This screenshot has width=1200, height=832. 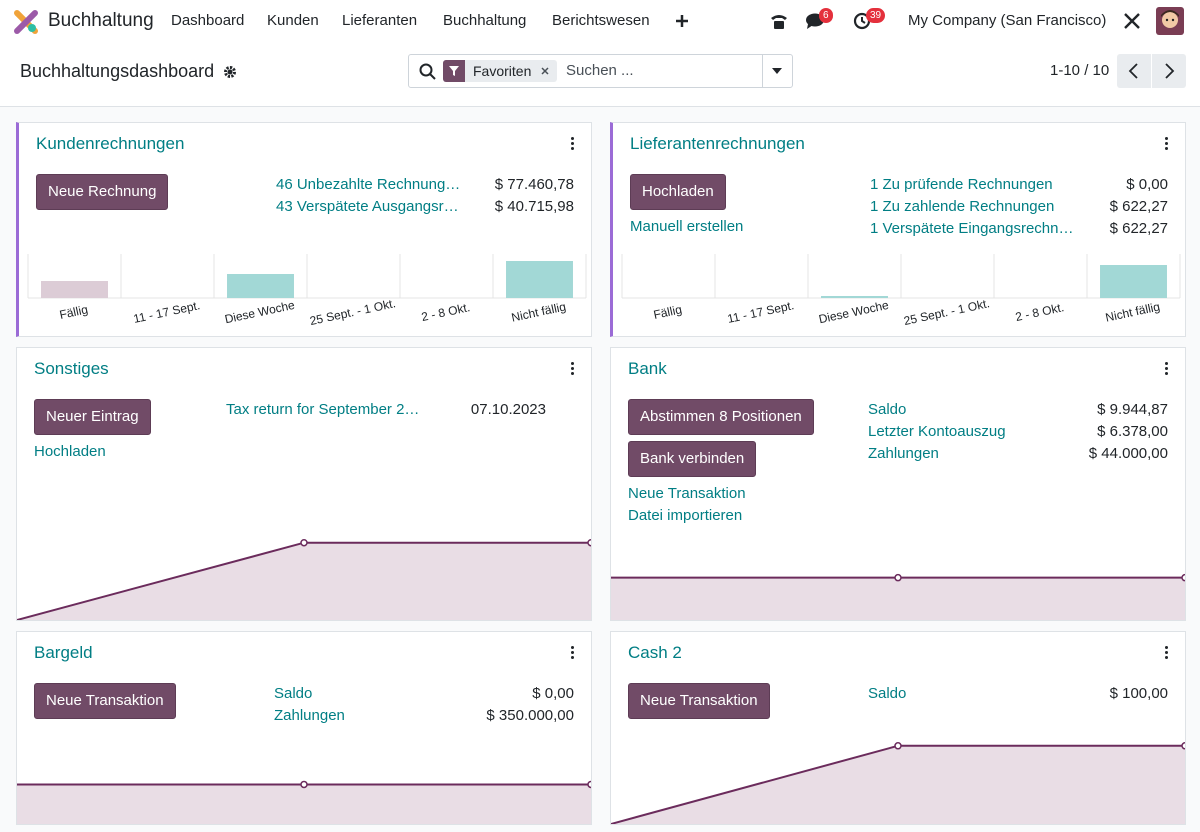 I want to click on primary-button: Neue Rechnung, so click(x=102, y=192).